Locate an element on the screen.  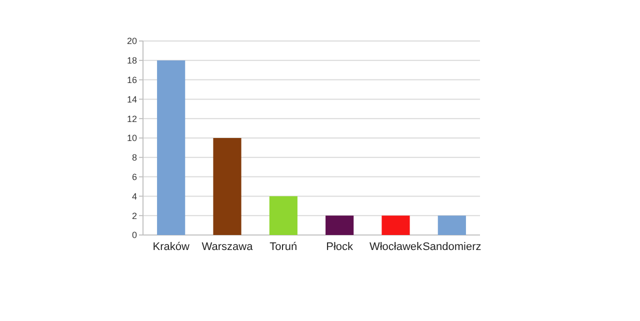
y-tick-label: 2 is located at coordinates (134, 215).